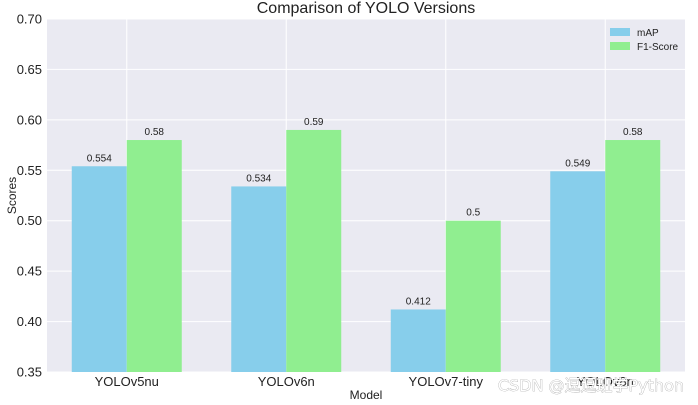  I want to click on y-tick-label: 0.55, so click(29, 170).